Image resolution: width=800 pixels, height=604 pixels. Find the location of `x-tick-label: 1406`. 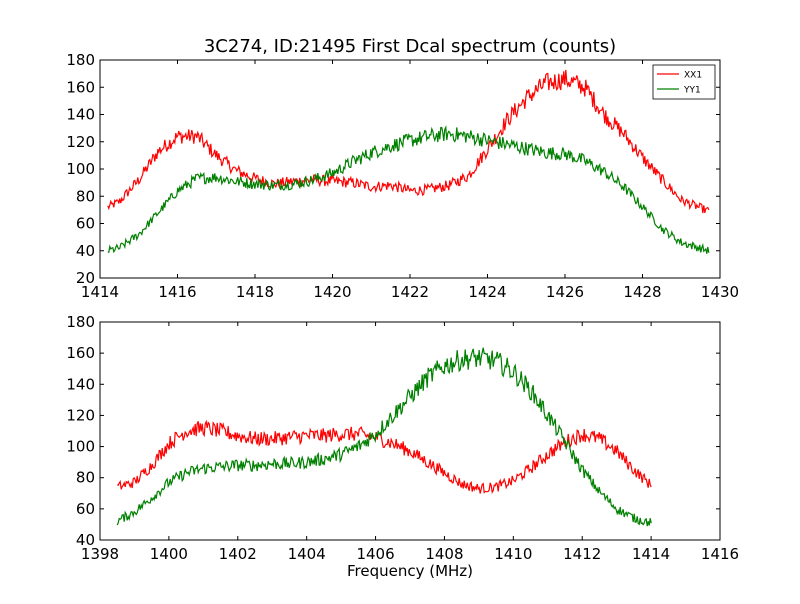

x-tick-label: 1406 is located at coordinates (375, 554).